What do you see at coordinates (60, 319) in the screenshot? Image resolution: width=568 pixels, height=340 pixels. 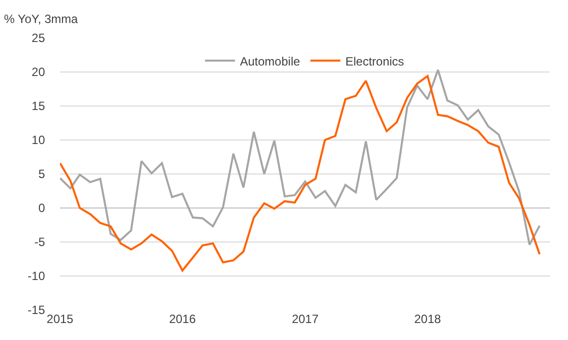 I see `x-tick-label: 2015` at bounding box center [60, 319].